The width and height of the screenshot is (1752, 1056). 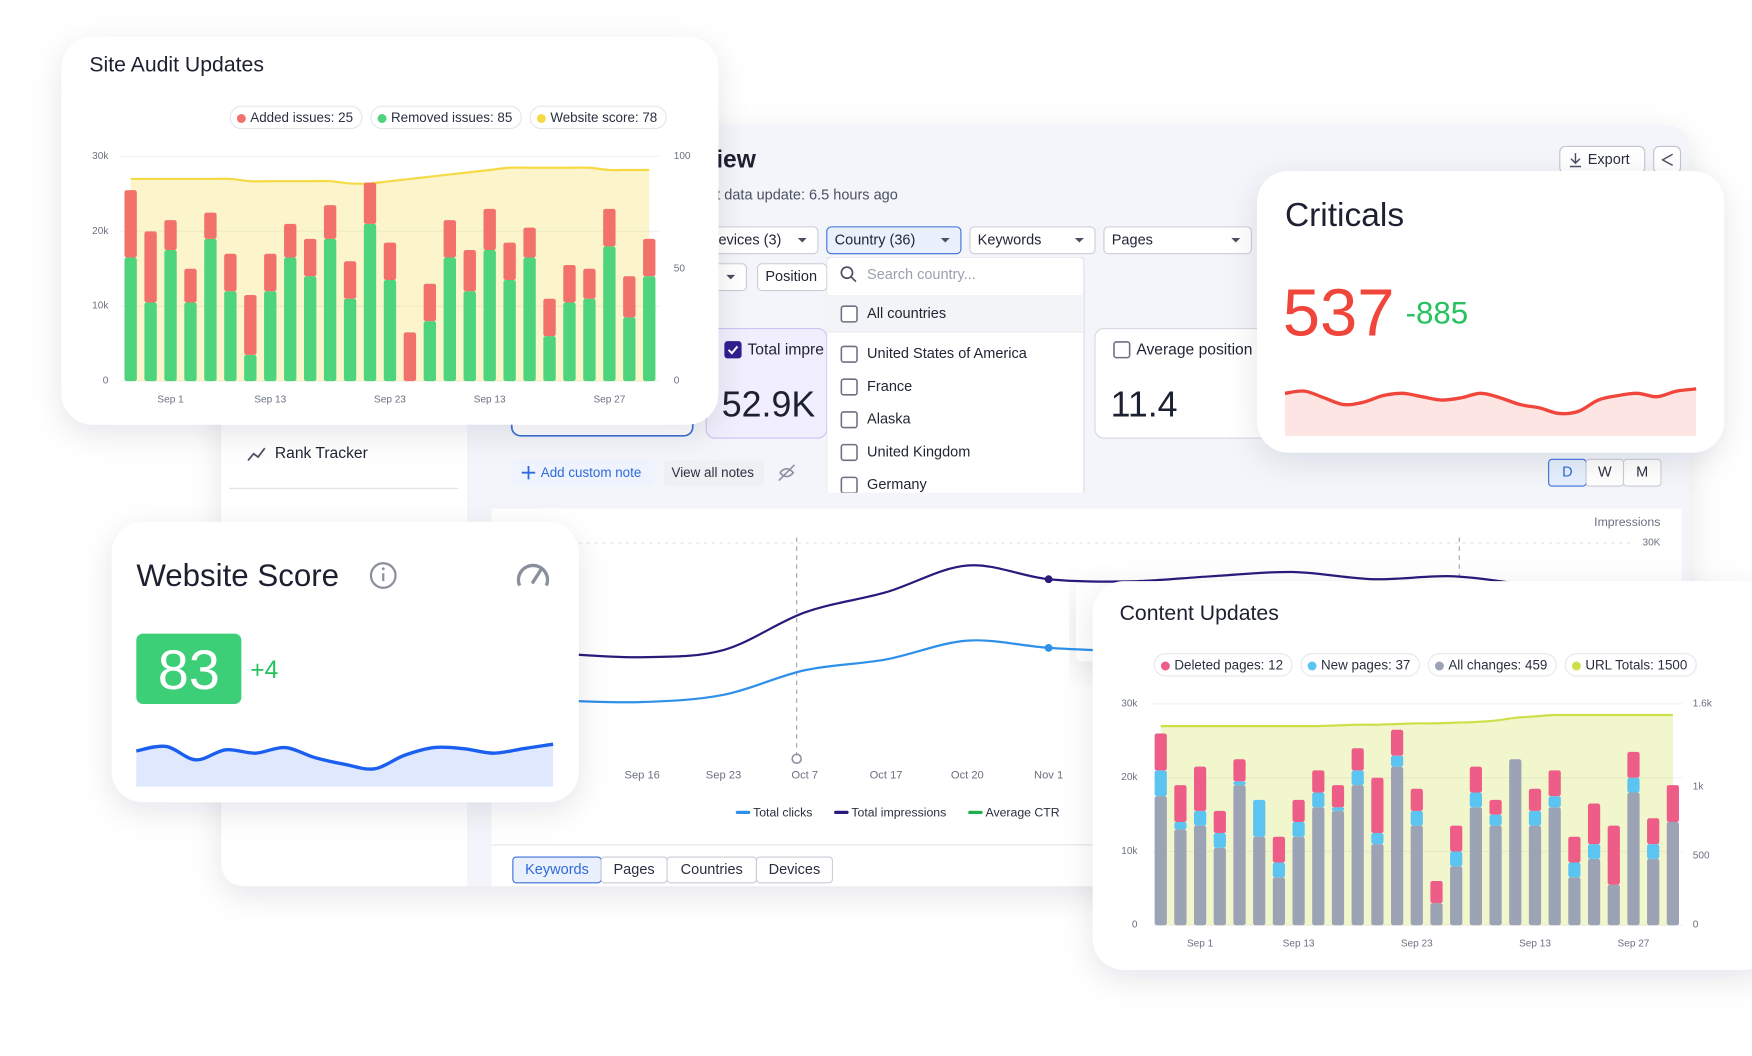 I want to click on legend-label: Deleted pages: 12, so click(x=1228, y=664).